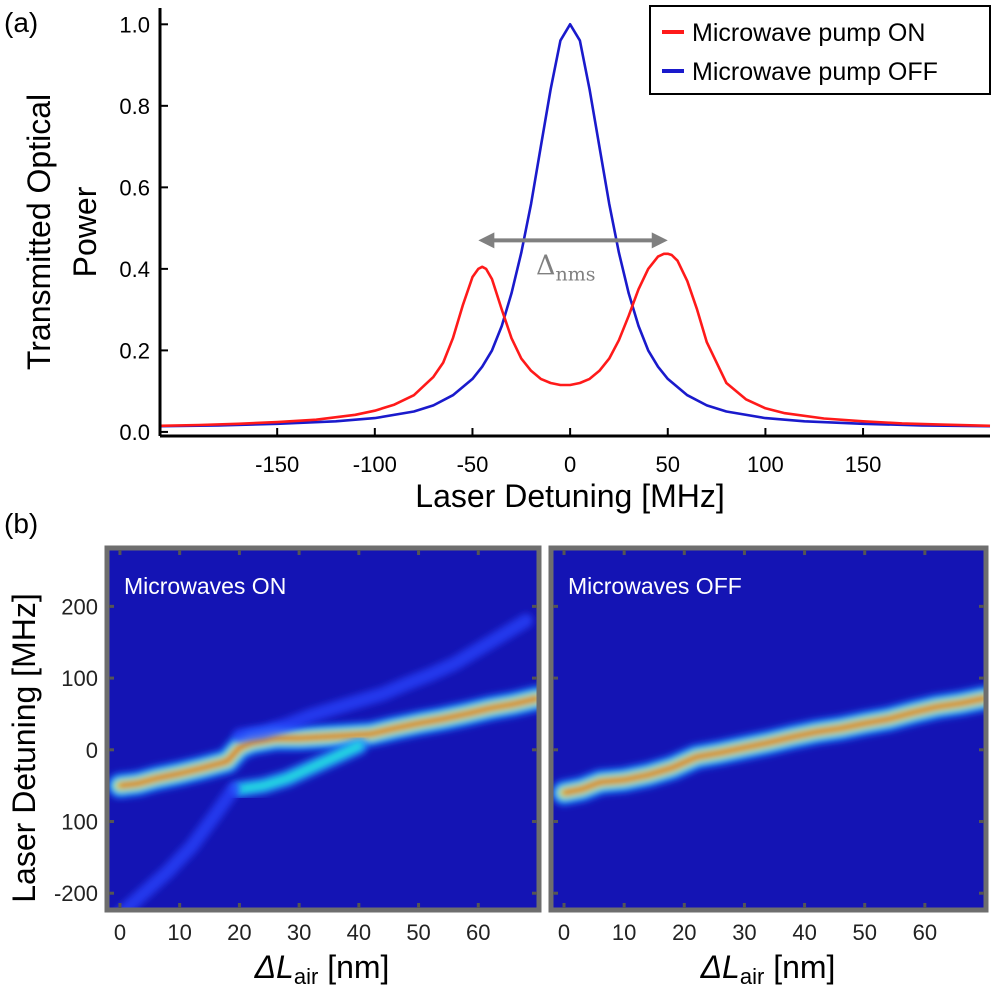 Image resolution: width=996 pixels, height=996 pixels. What do you see at coordinates (21, 22) in the screenshot?
I see `panel-label-a: (a)` at bounding box center [21, 22].